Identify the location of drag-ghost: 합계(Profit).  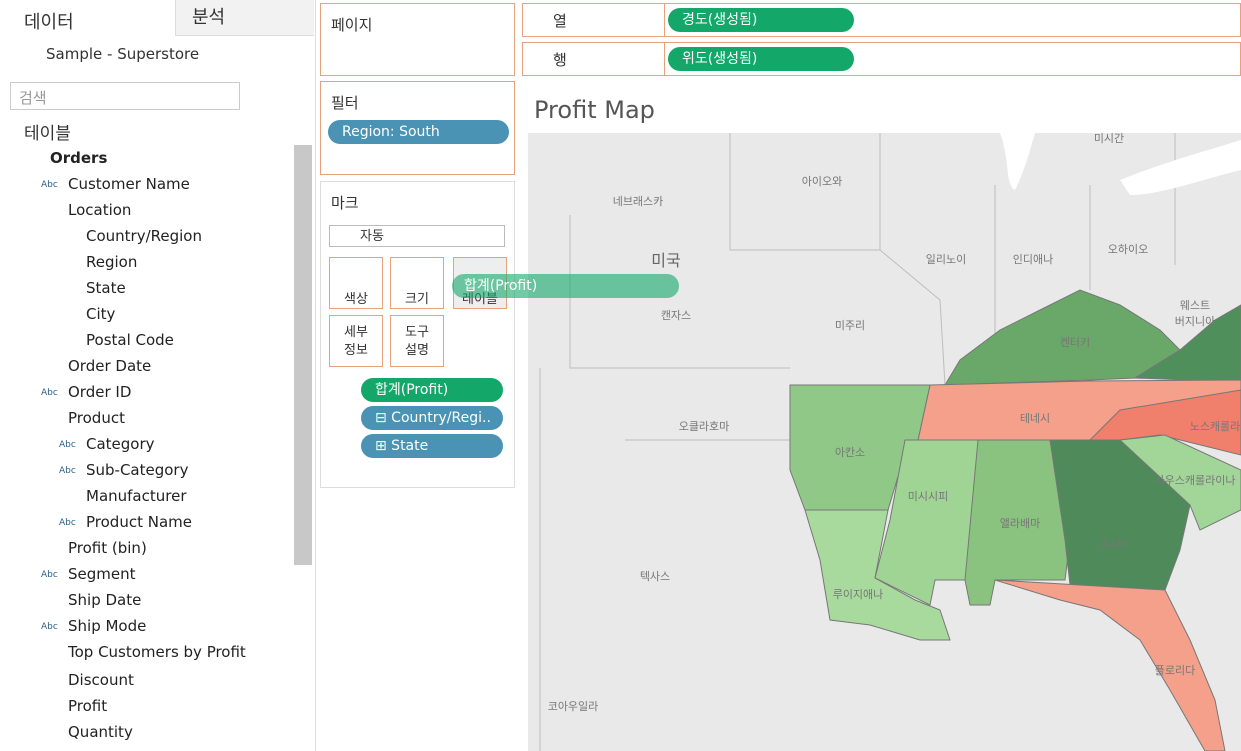
(565, 286).